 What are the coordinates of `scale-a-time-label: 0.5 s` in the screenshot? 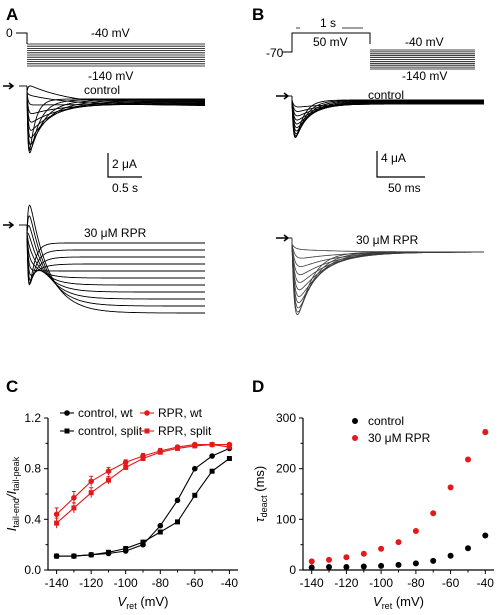 It's located at (125, 188).